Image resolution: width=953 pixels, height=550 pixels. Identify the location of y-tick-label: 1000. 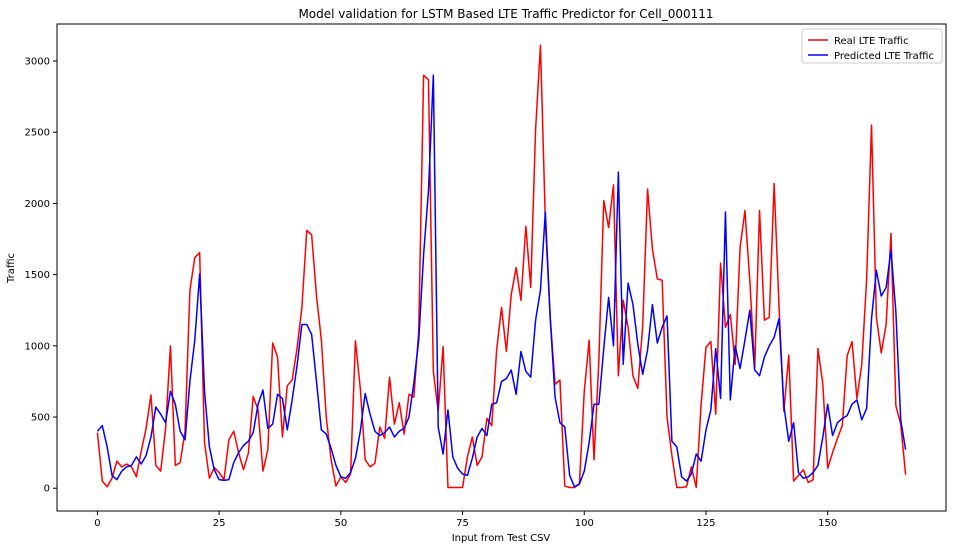
(37, 346).